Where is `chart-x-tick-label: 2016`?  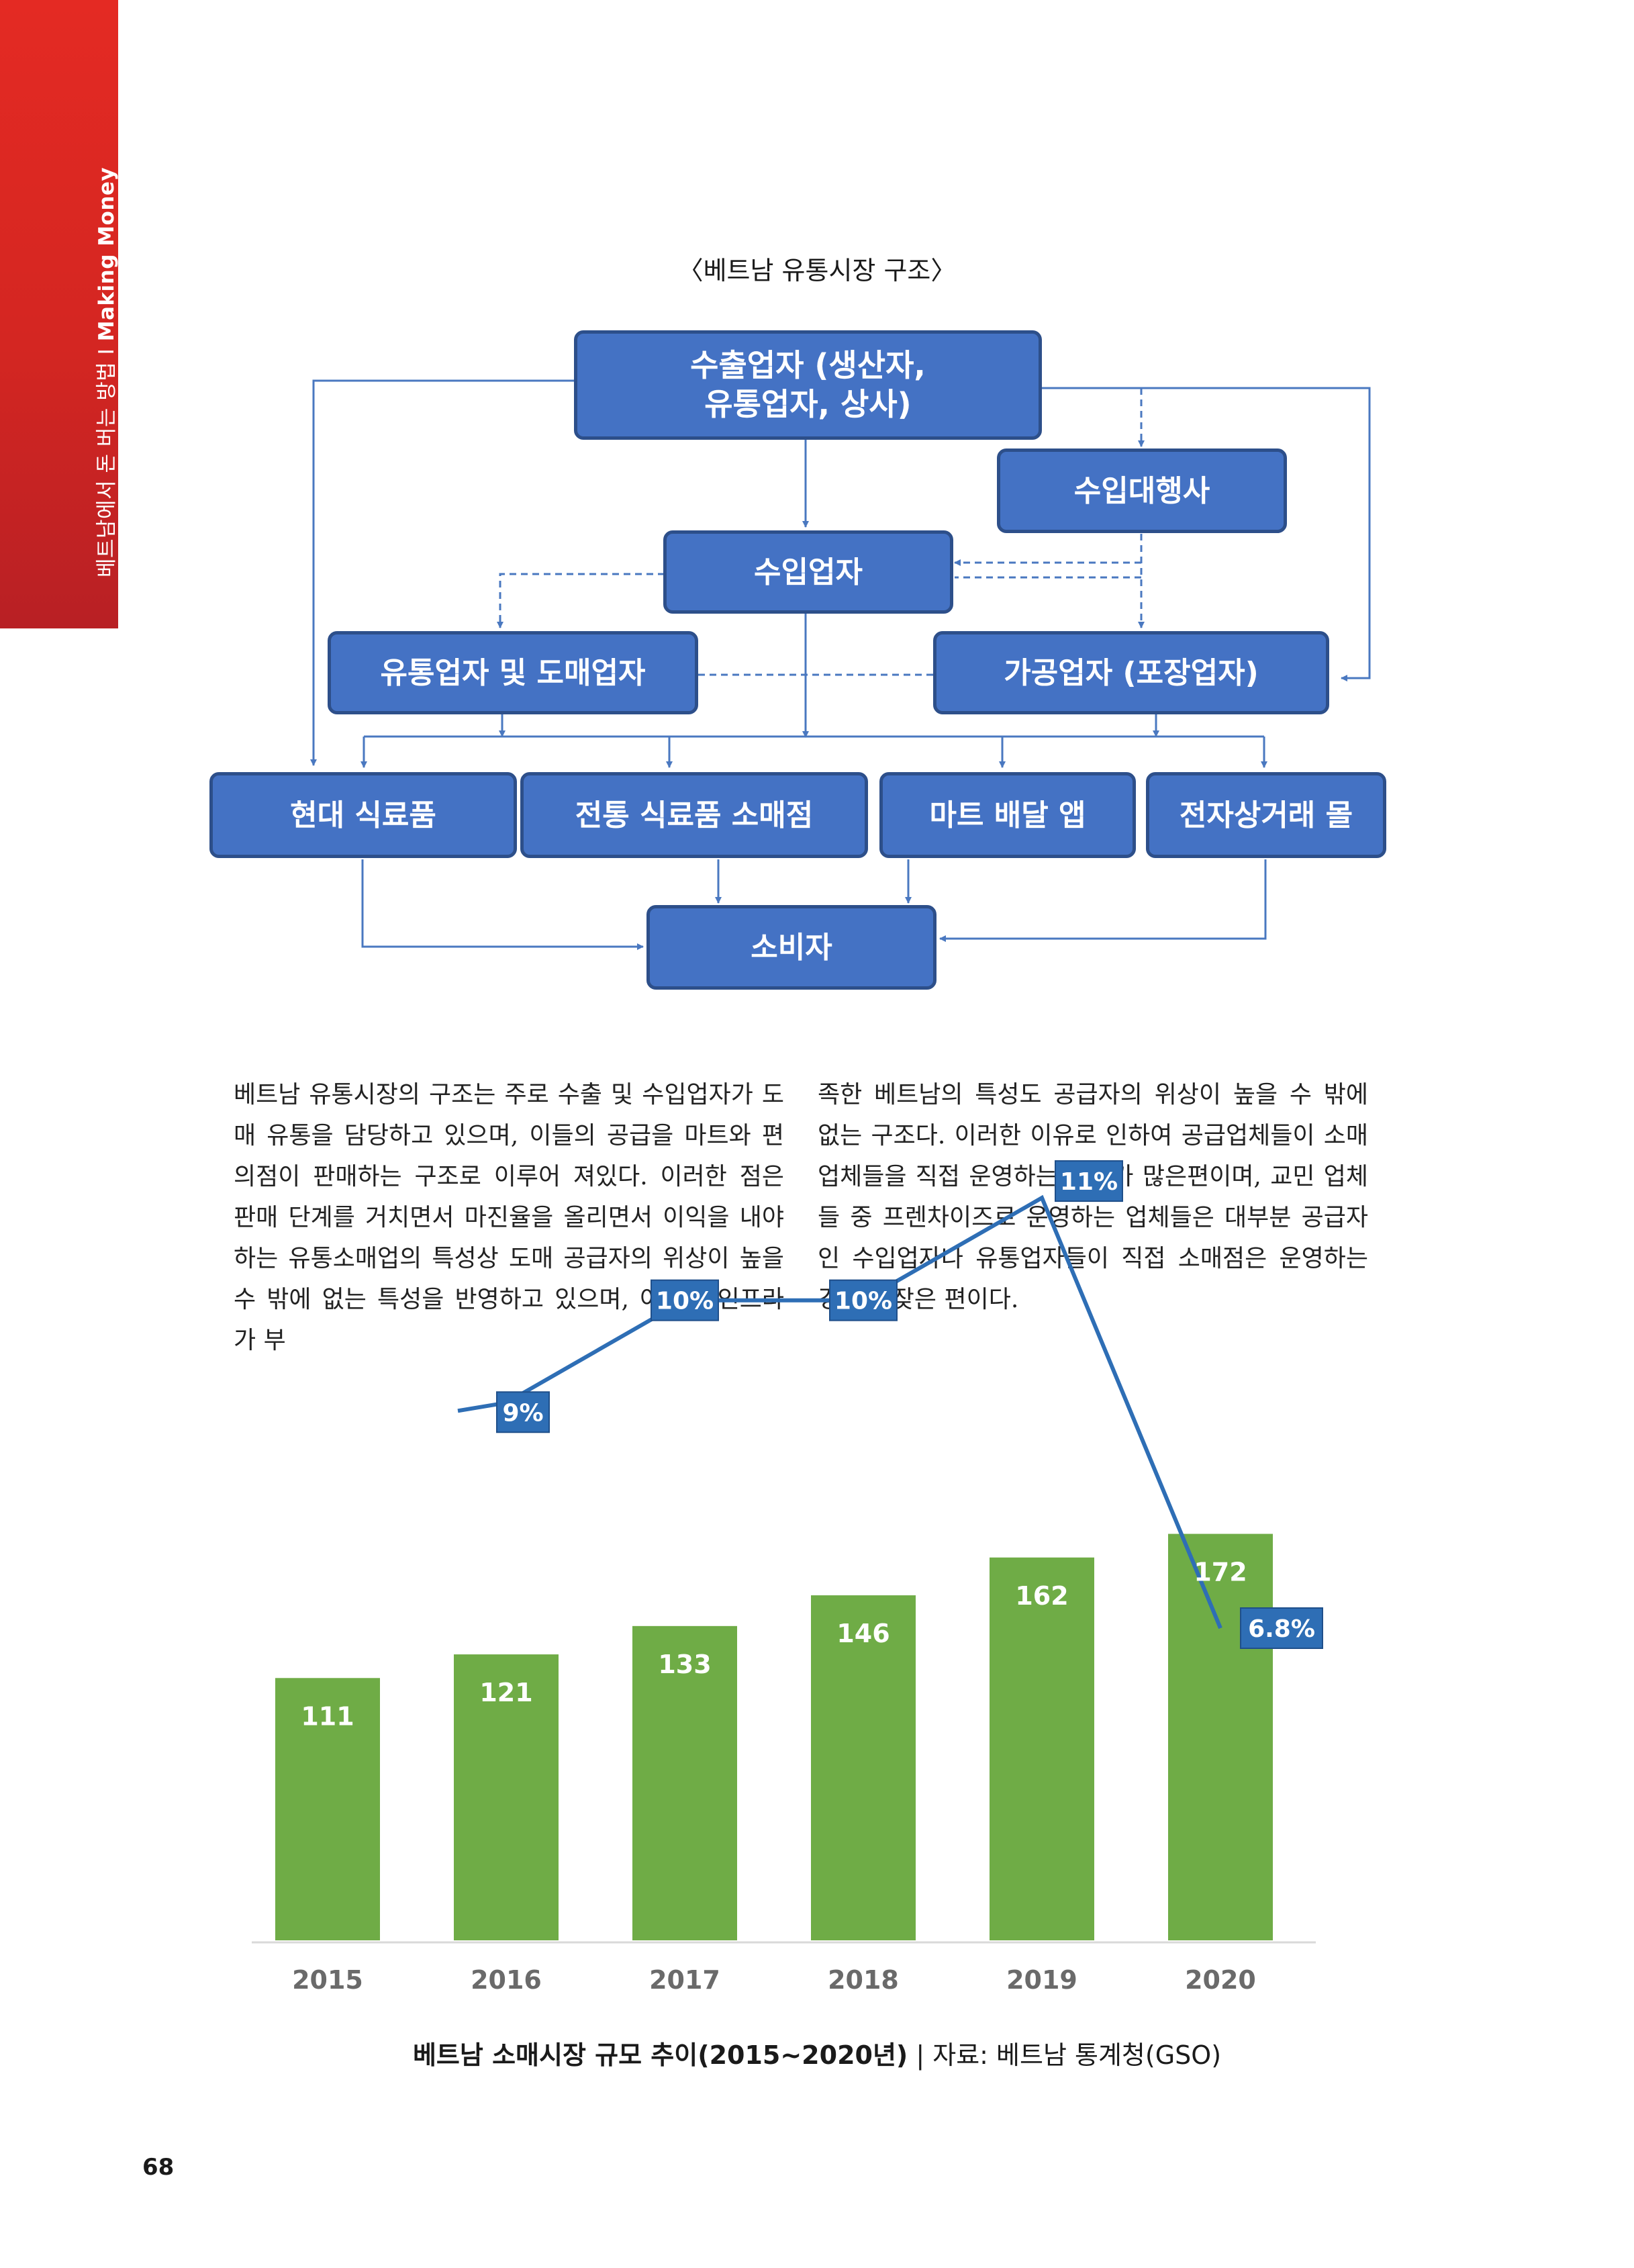
chart-x-tick-label: 2016 is located at coordinates (507, 1980).